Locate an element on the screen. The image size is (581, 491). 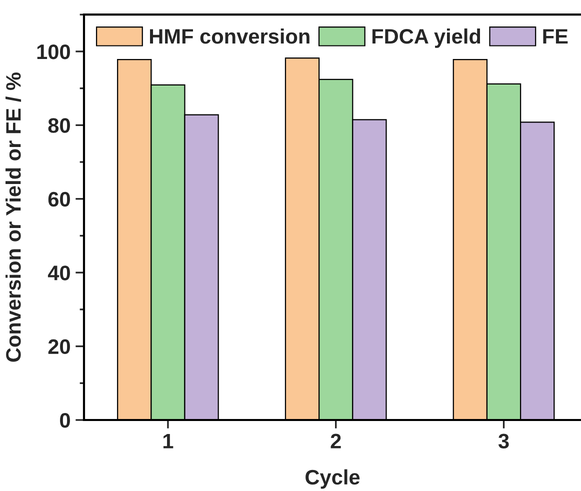
x-tick-label: 3 is located at coordinates (503, 441).